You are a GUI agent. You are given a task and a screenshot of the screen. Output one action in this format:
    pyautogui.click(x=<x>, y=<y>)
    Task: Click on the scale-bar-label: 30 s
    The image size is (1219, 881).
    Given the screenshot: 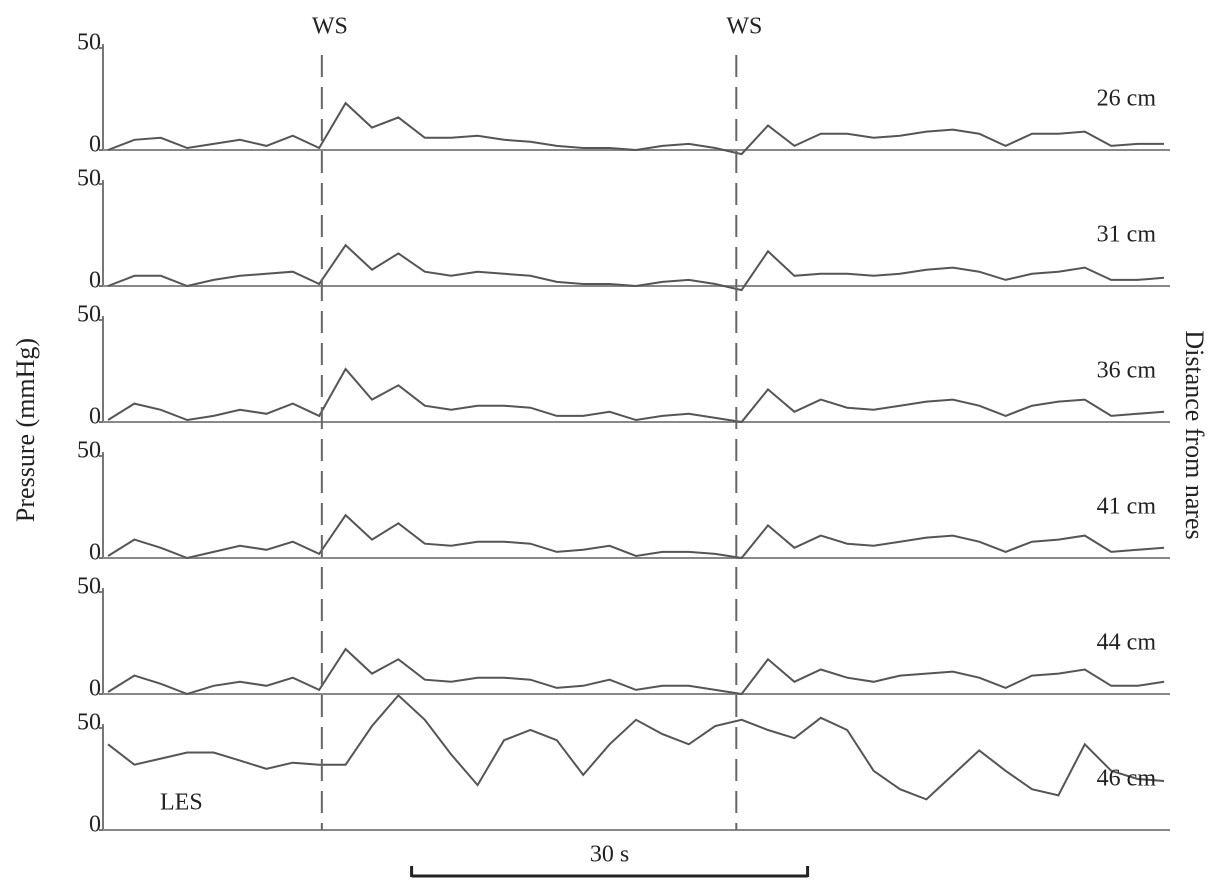 What is the action you would take?
    pyautogui.click(x=609, y=855)
    